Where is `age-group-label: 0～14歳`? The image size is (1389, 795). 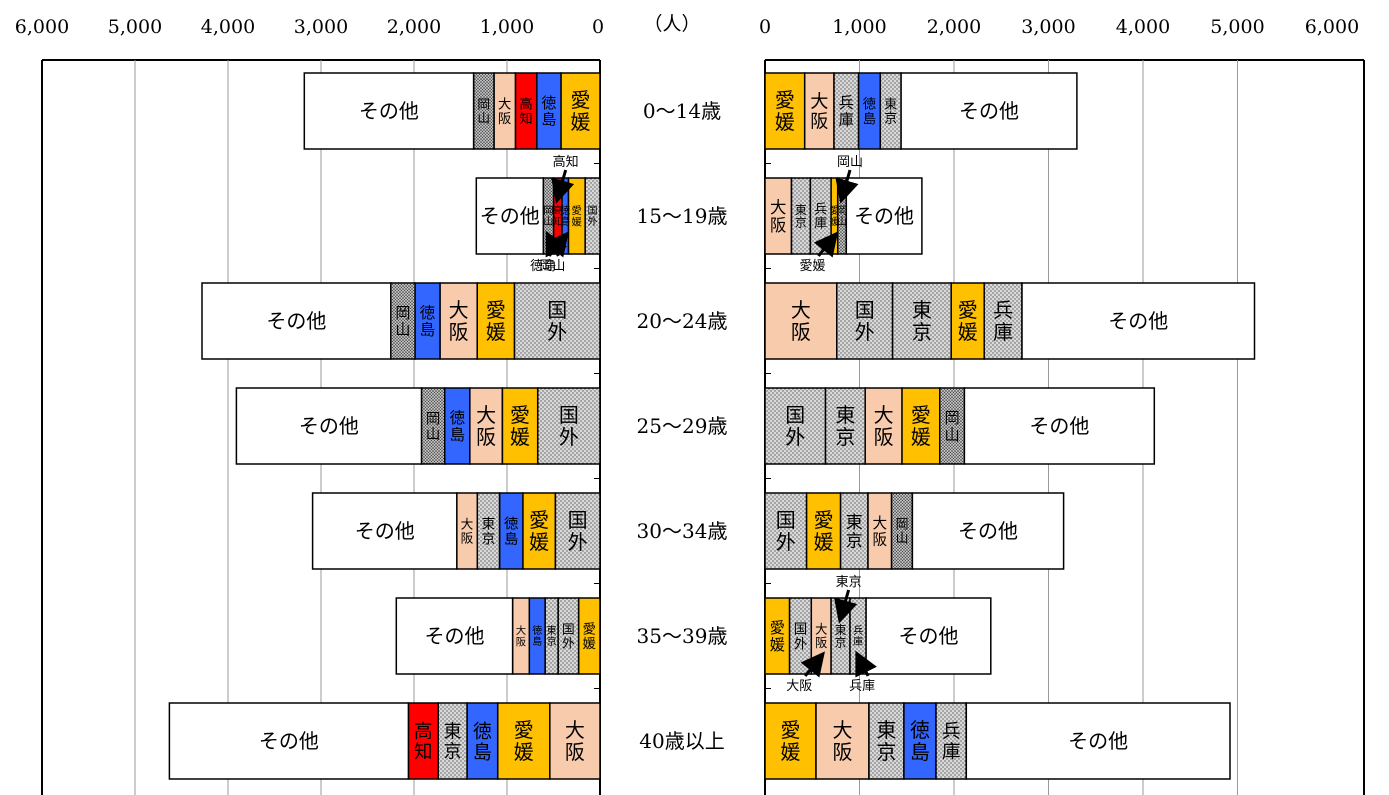
age-group-label: 0～14歳 is located at coordinates (682, 111).